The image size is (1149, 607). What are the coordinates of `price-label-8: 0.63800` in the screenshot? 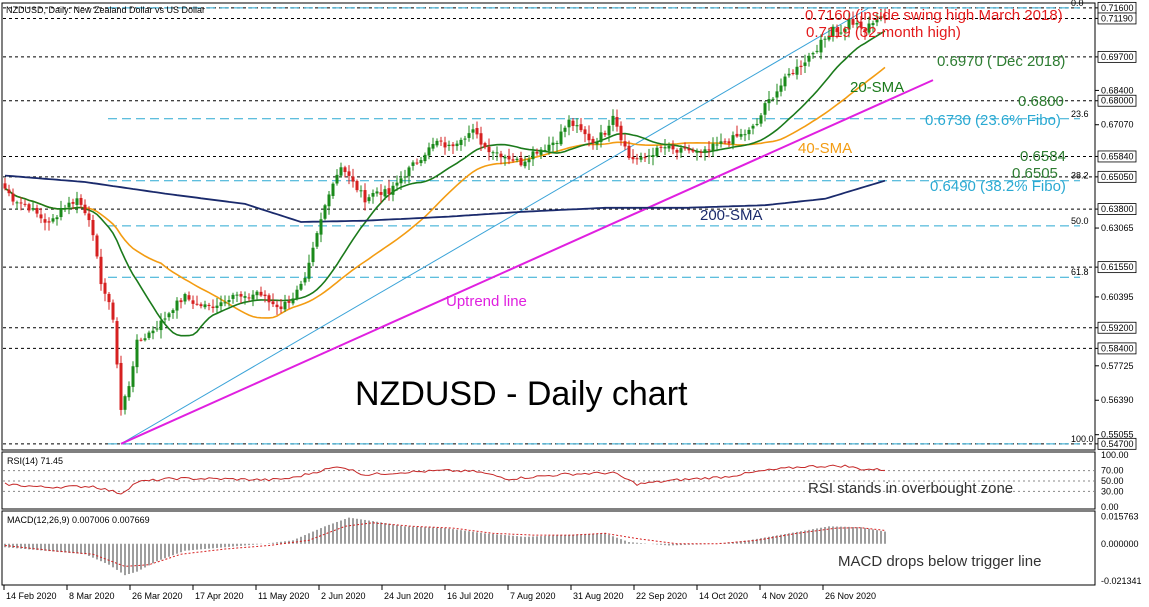 It's located at (1117, 209).